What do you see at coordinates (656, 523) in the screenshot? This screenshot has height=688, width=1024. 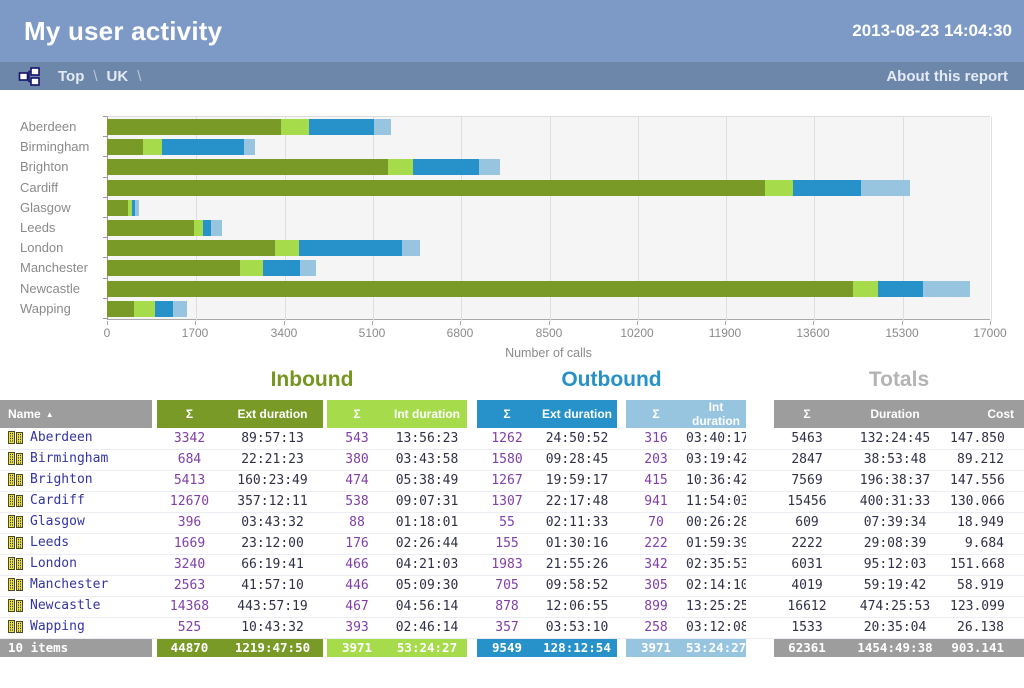 I see `call-count-cell: 70` at bounding box center [656, 523].